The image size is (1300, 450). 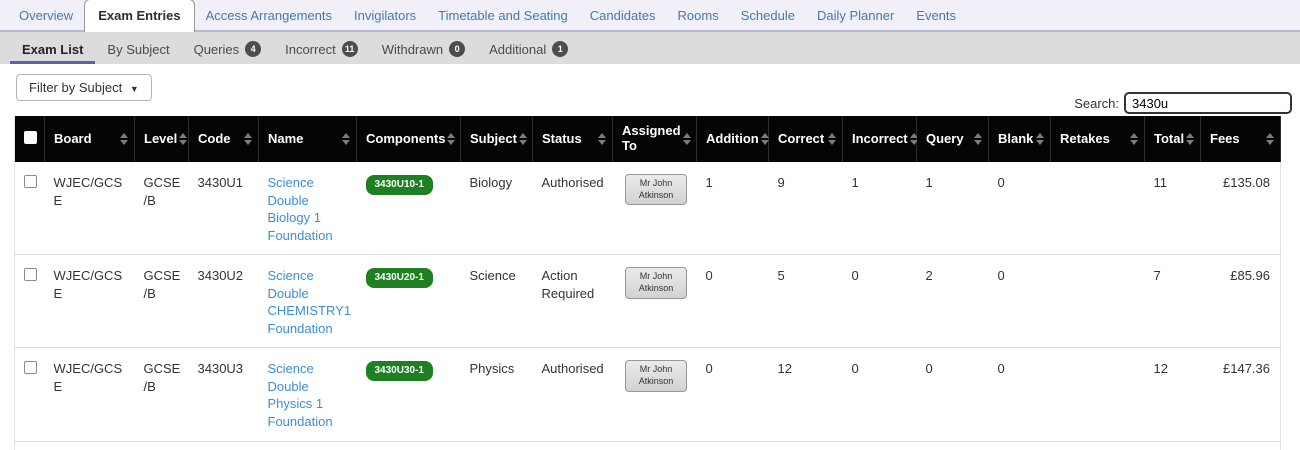 I want to click on filter-by-subject-button: Filter by Subject ▼, so click(x=84, y=87).